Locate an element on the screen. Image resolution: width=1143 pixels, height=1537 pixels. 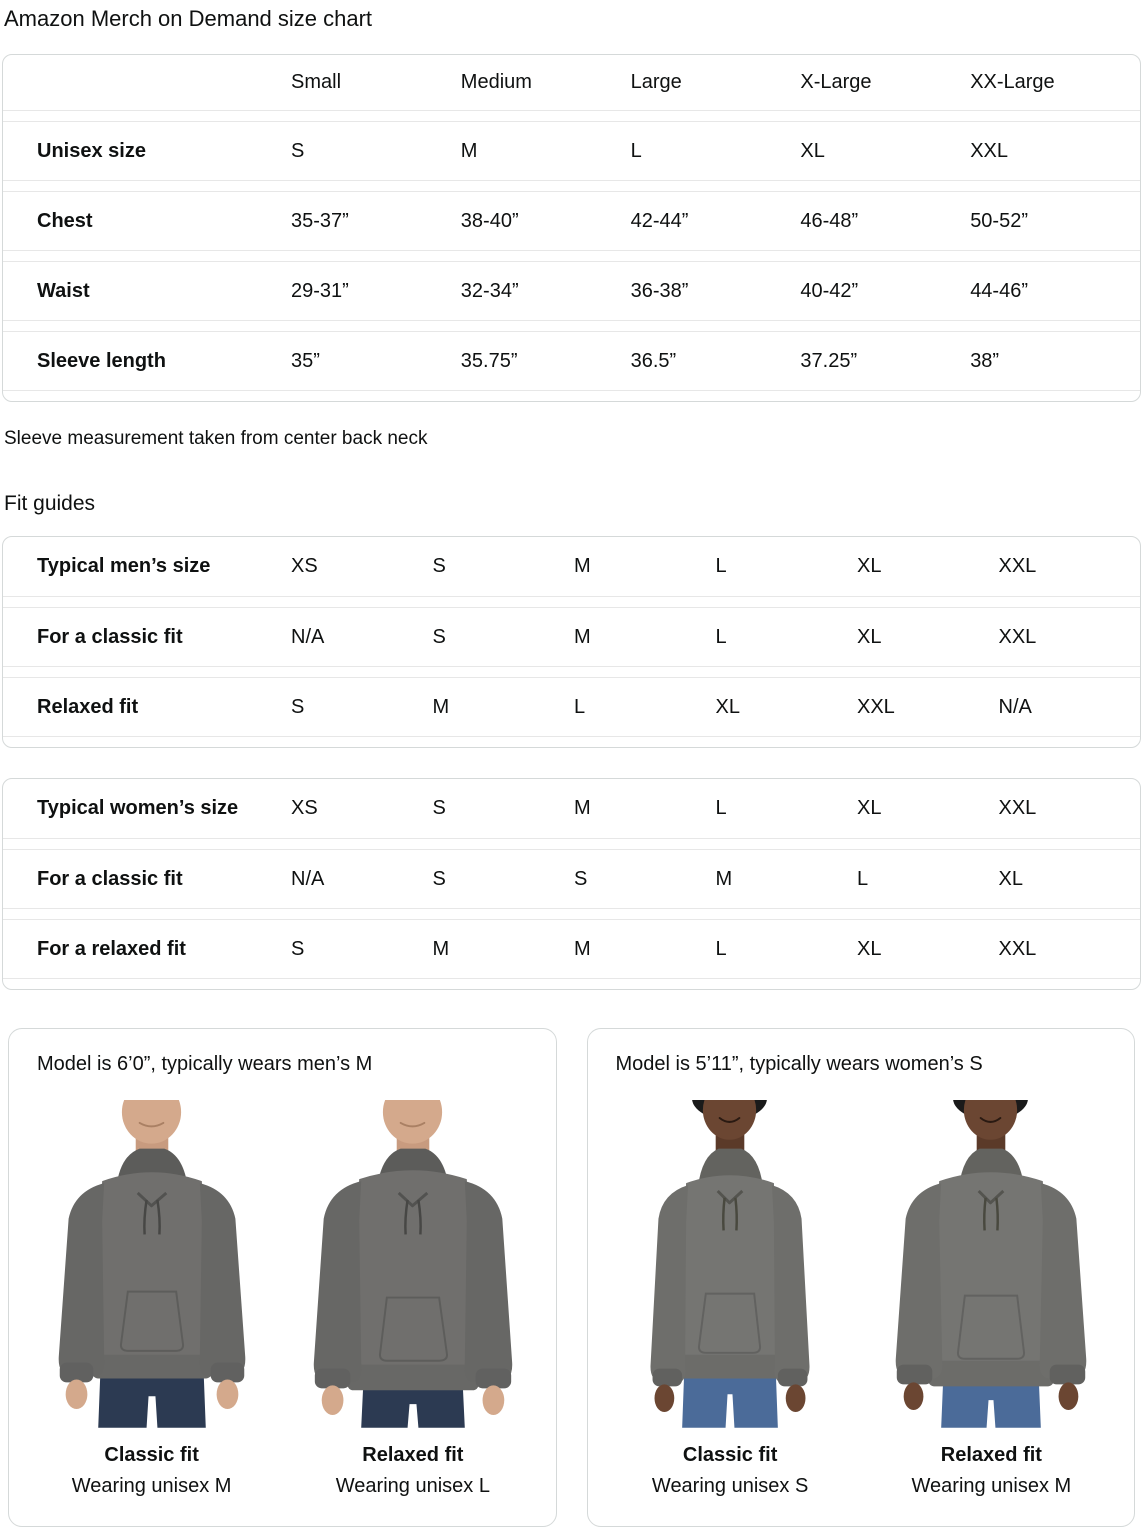
model-figures: Classic fit Wearing unisex S is located at coordinates (861, 1299).